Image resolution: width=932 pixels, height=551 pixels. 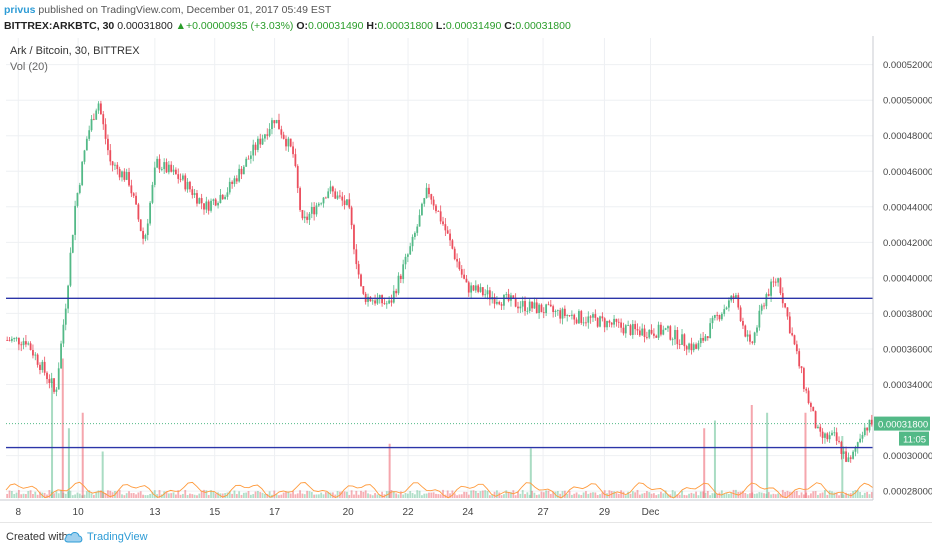 I want to click on countdown-label: 11:05, so click(x=914, y=440).